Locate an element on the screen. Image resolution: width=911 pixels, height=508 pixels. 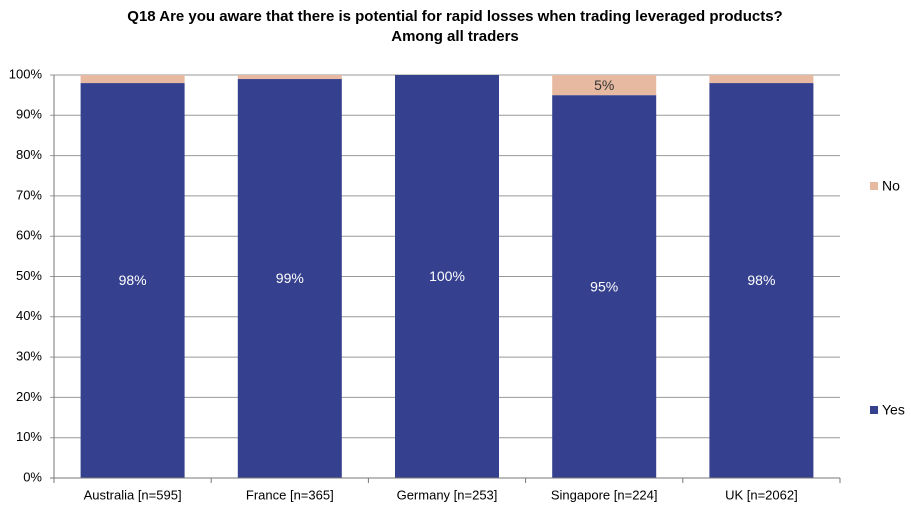
data-label: 99% is located at coordinates (290, 278).